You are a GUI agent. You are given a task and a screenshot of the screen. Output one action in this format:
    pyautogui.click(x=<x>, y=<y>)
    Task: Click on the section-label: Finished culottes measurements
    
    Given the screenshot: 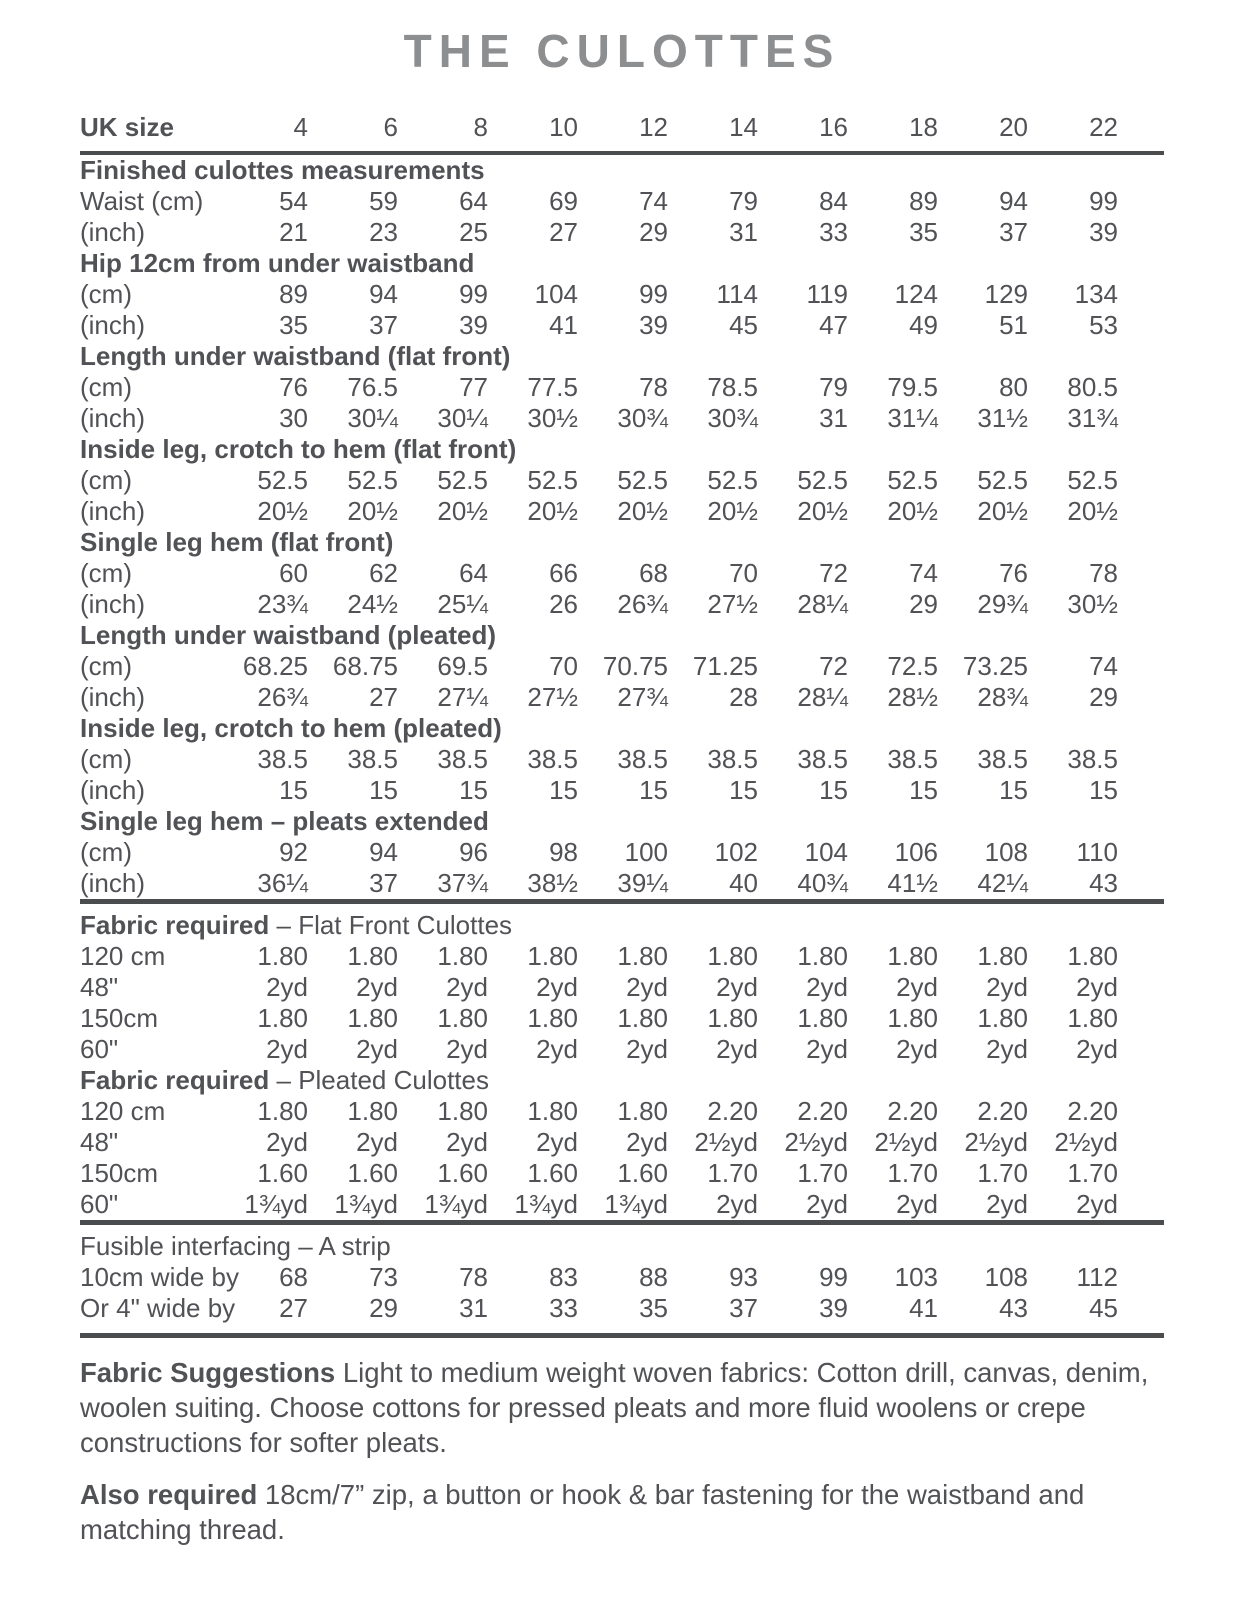 What is the action you would take?
    pyautogui.click(x=282, y=170)
    